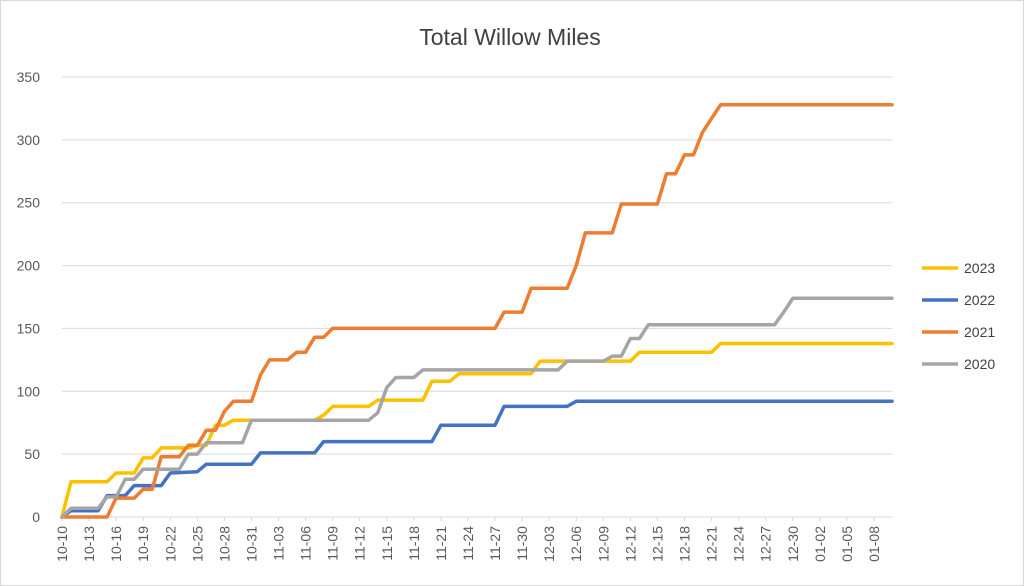 The image size is (1024, 586). I want to click on x-tick-label: 01-05, so click(847, 544).